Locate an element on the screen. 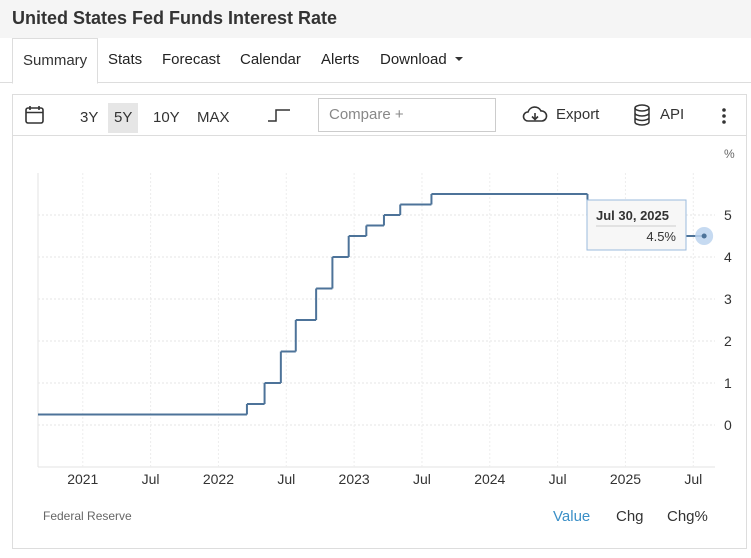 The width and height of the screenshot is (751, 558). source: Federal Reserve is located at coordinates (87, 516).